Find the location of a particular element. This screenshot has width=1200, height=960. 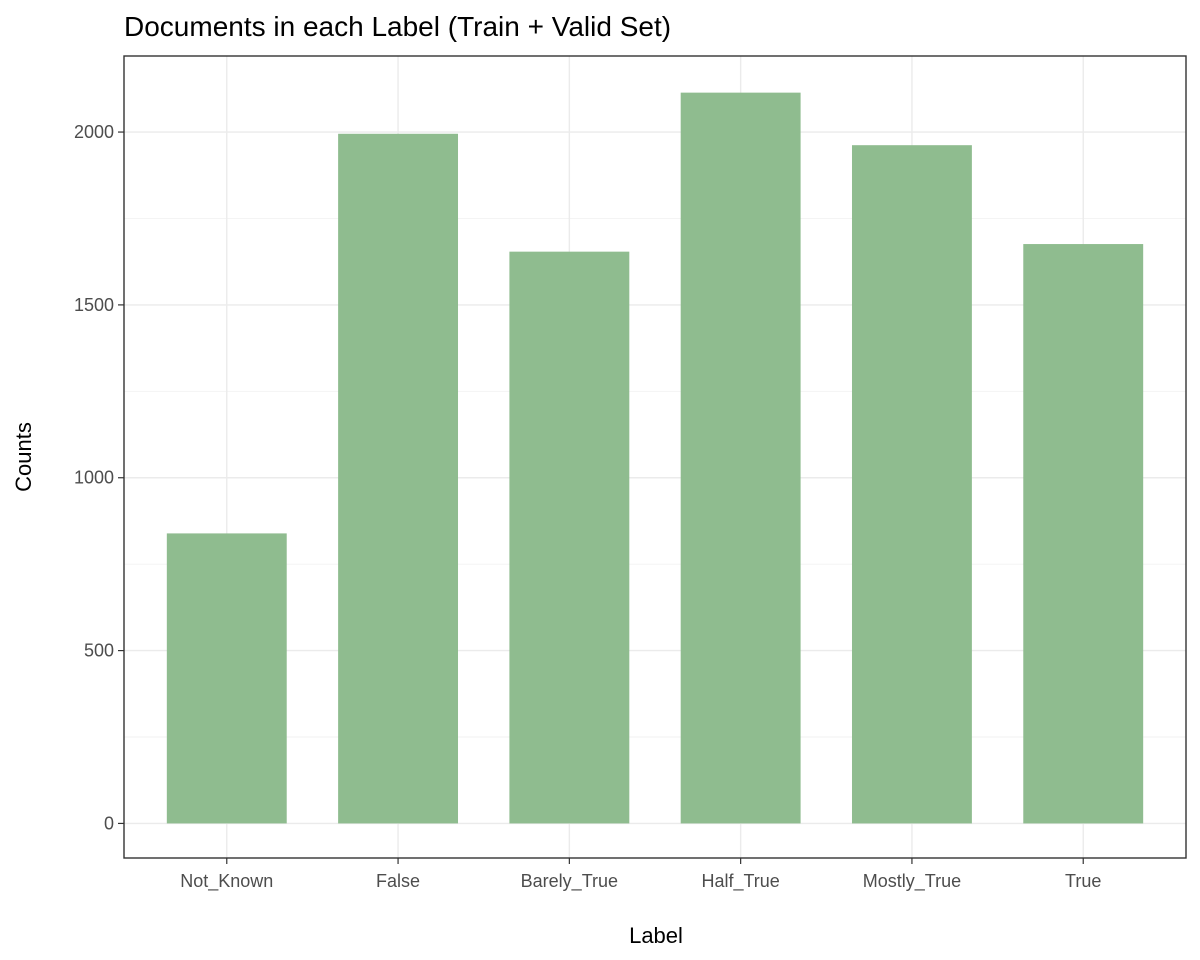

bar-mostly-true is located at coordinates (911, 484).